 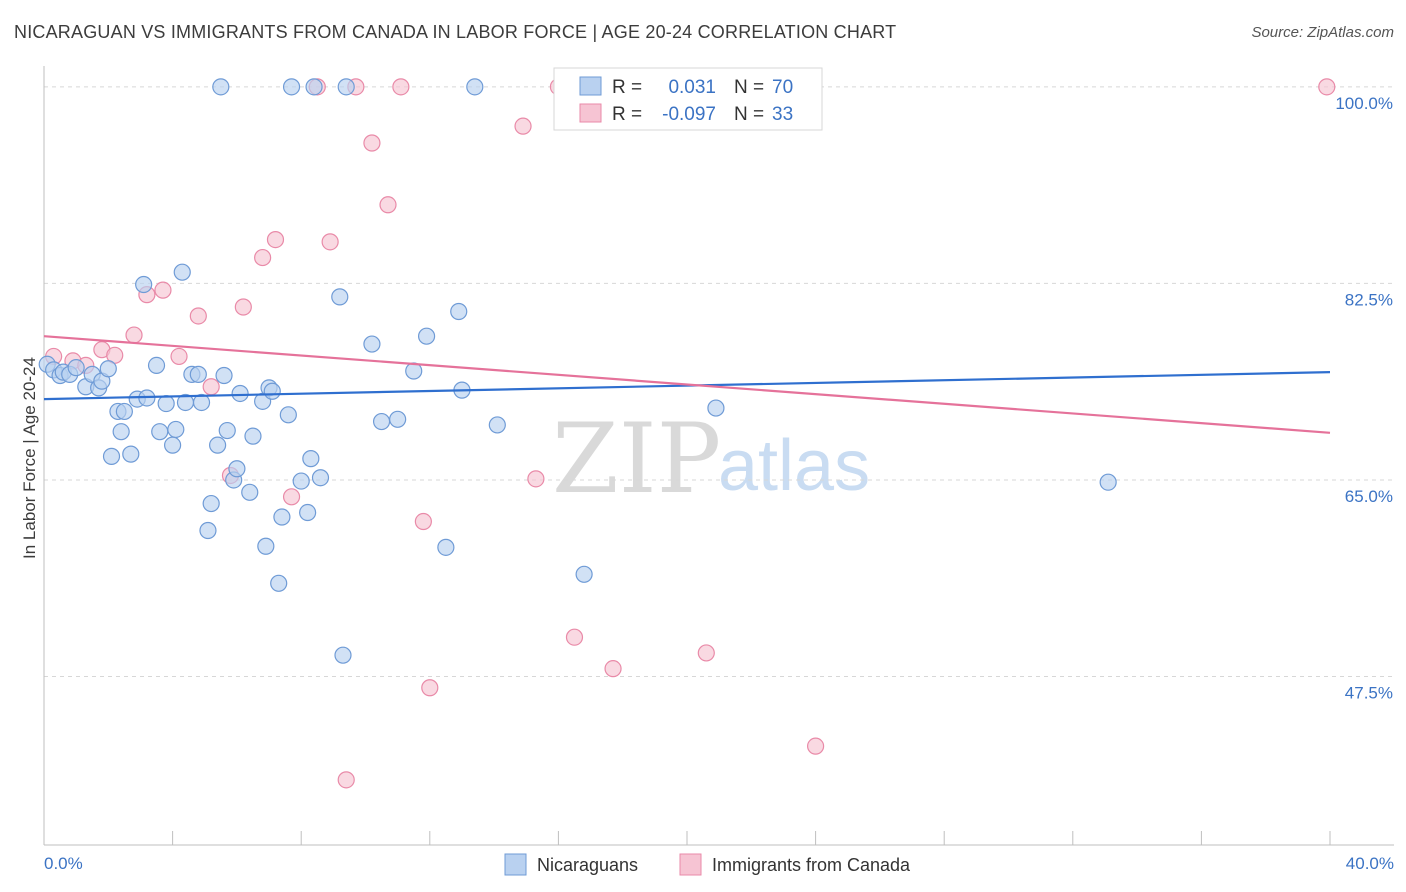 I want to click on legend-swatch-blue, so click(x=590, y=86).